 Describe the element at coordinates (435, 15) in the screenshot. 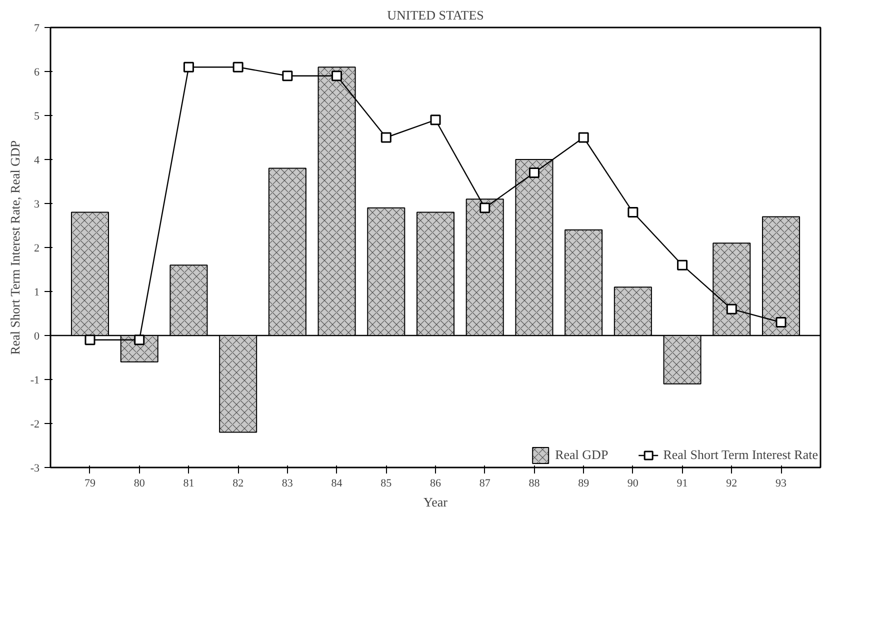

I see `chart-title: UNITED STATES` at that location.